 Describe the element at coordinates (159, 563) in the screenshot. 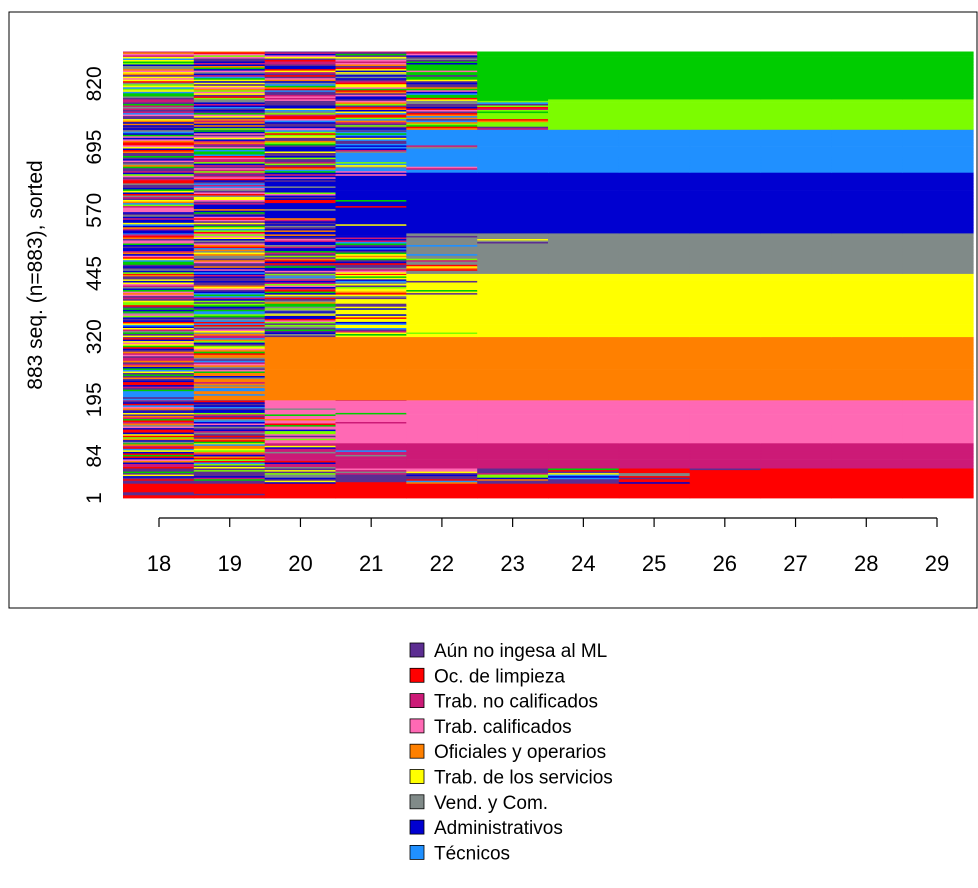

I see `x-tick-label: 18` at that location.